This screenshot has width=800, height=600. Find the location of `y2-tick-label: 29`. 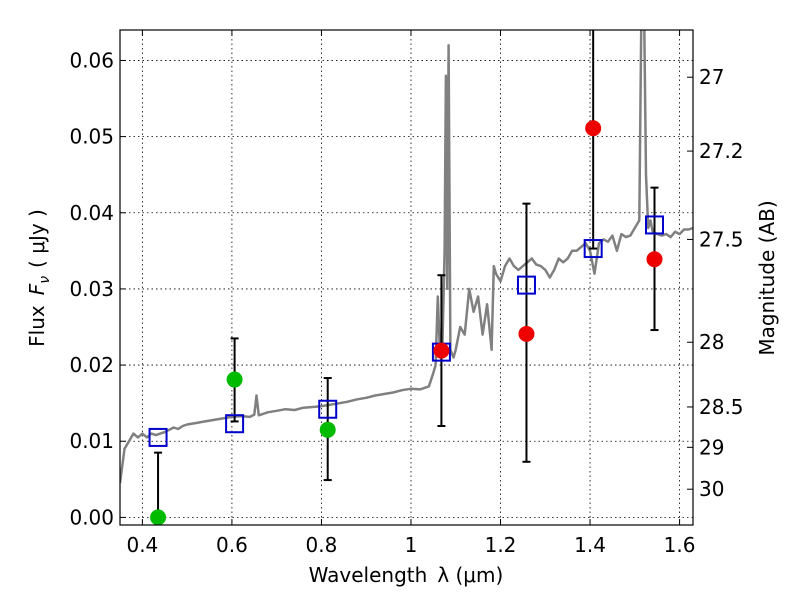

y2-tick-label: 29 is located at coordinates (711, 447).